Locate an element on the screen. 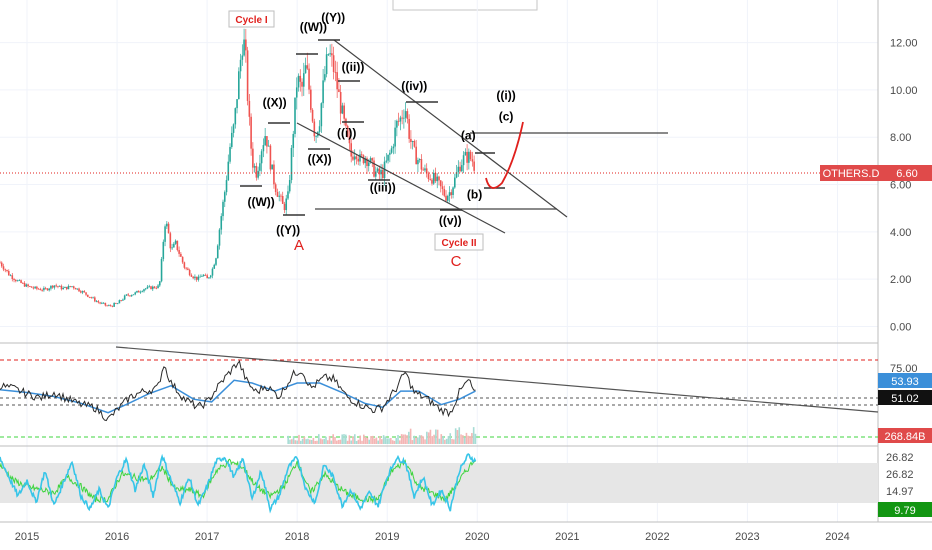 The image size is (932, 550). stoch-level-2: 26.82 is located at coordinates (900, 475).